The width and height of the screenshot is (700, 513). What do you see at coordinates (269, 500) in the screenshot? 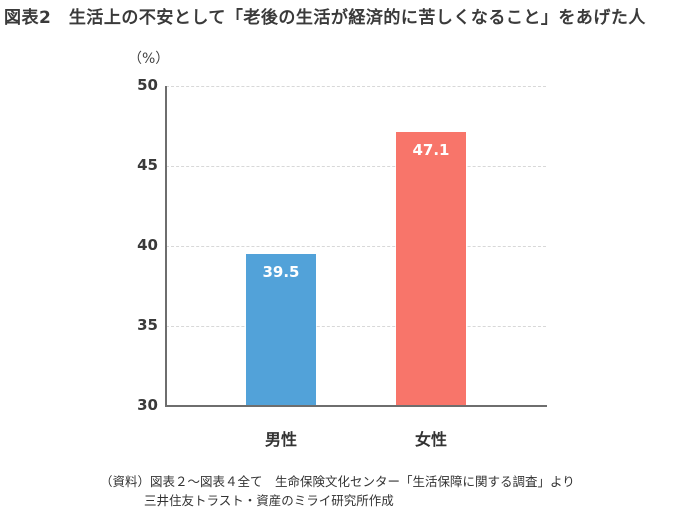
I see `source-line-2: 三井住友トラスト・資産のミライ研究所作成` at bounding box center [269, 500].